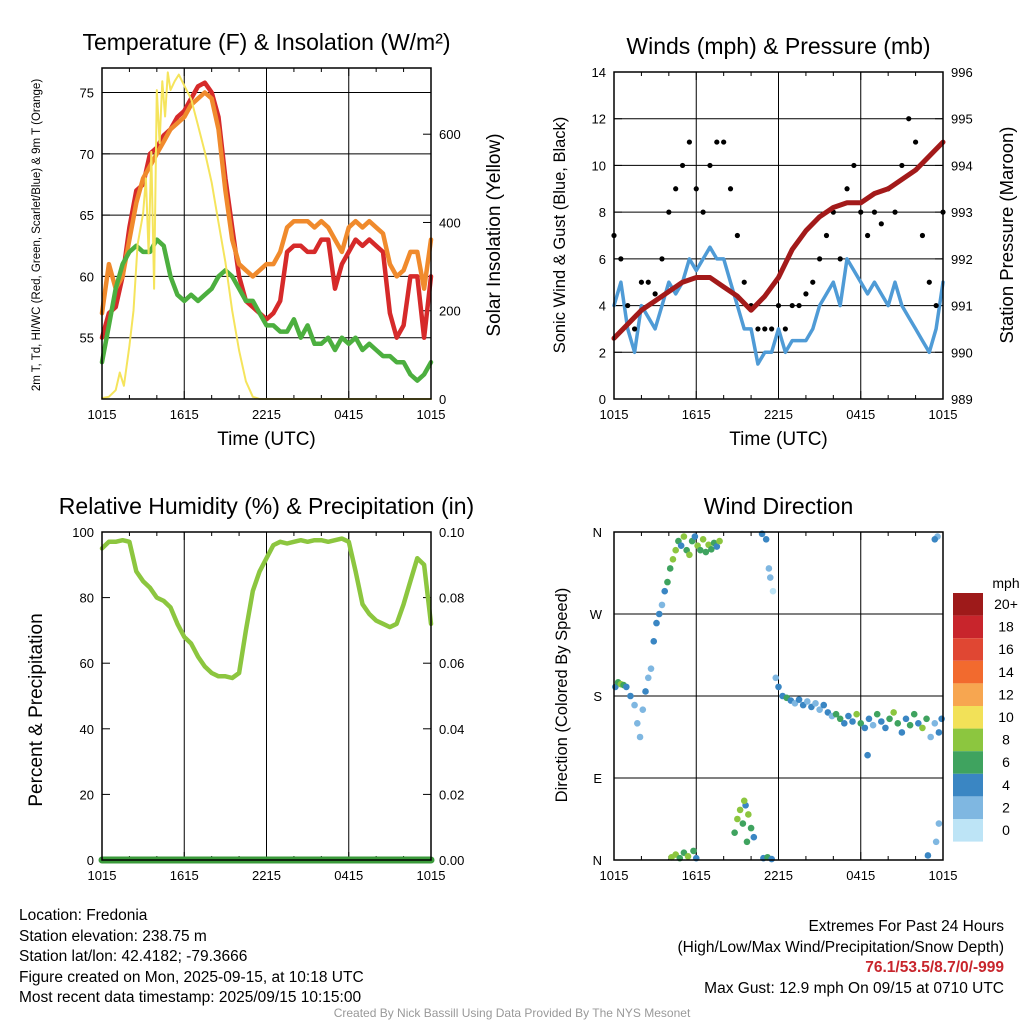 This screenshot has width=1024, height=1024. What do you see at coordinates (1006, 785) in the screenshot?
I see `legend-label: 4` at bounding box center [1006, 785].